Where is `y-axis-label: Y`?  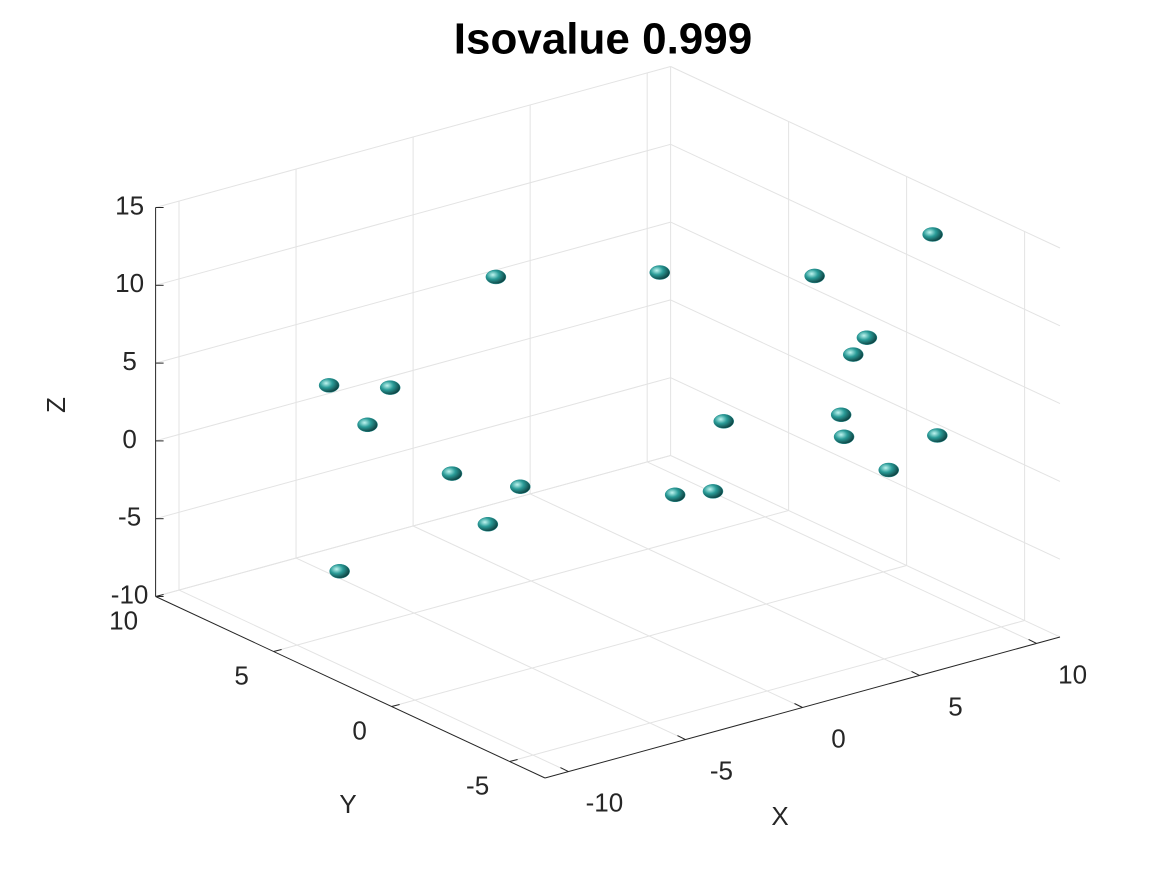 y-axis-label: Y is located at coordinates (347, 804).